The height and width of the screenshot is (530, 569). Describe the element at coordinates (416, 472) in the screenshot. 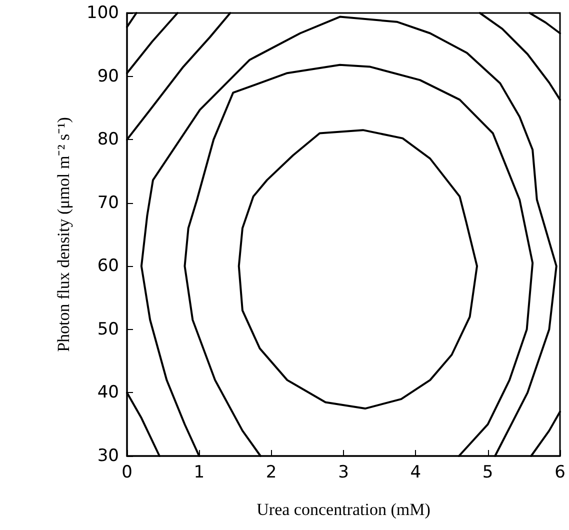

I see `x-tick-label: 4` at that location.